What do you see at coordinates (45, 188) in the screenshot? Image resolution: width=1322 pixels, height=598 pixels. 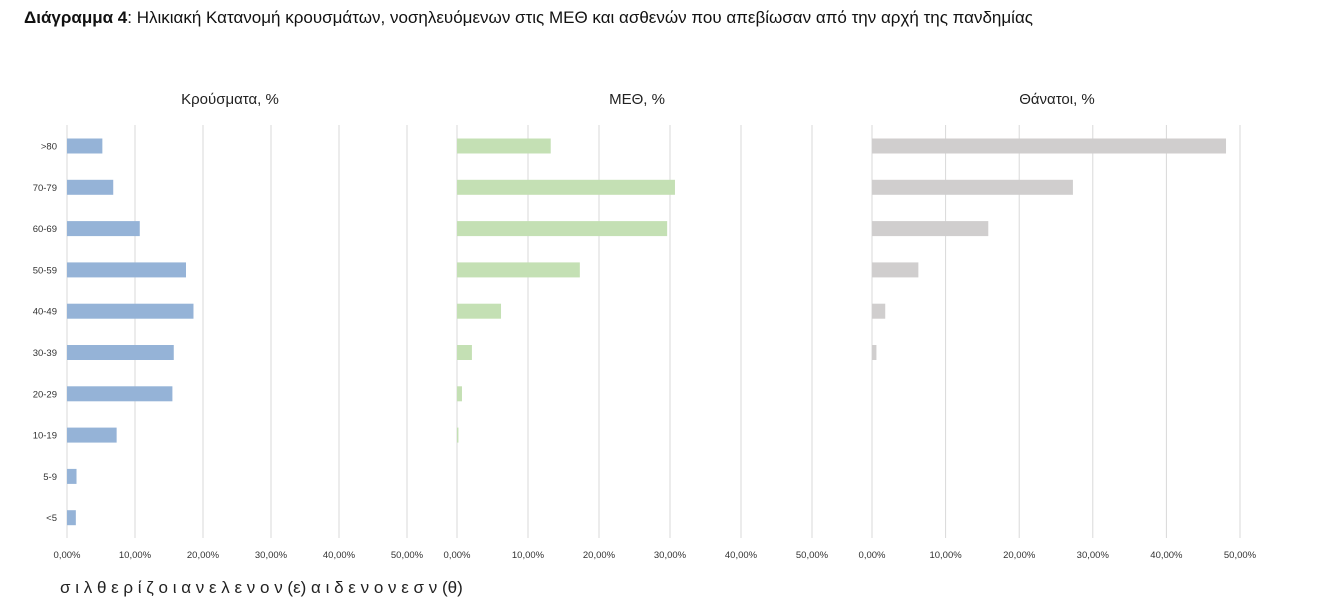 I see `category-label-1: 70-79` at bounding box center [45, 188].